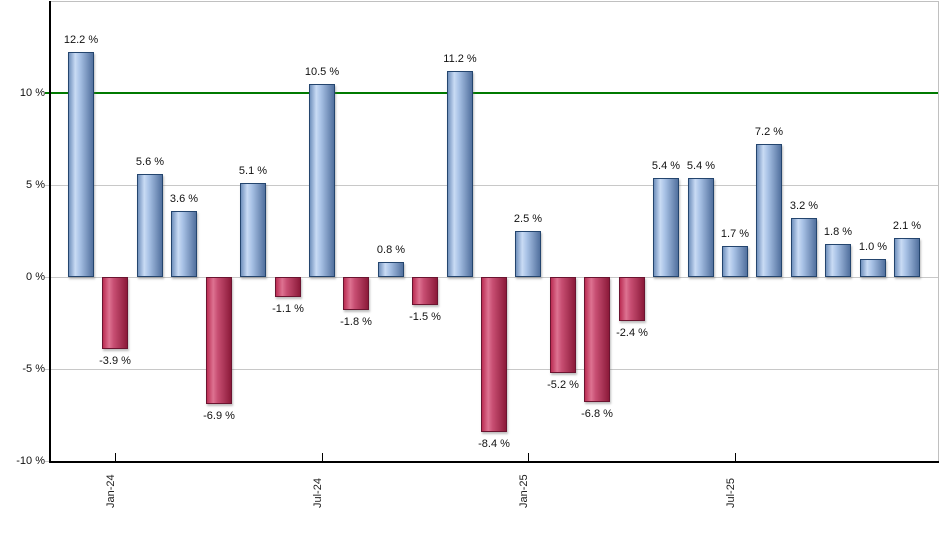 This screenshot has height=550, width=940. What do you see at coordinates (150, 162) in the screenshot?
I see `bar-value-label: 5.6 %` at bounding box center [150, 162].